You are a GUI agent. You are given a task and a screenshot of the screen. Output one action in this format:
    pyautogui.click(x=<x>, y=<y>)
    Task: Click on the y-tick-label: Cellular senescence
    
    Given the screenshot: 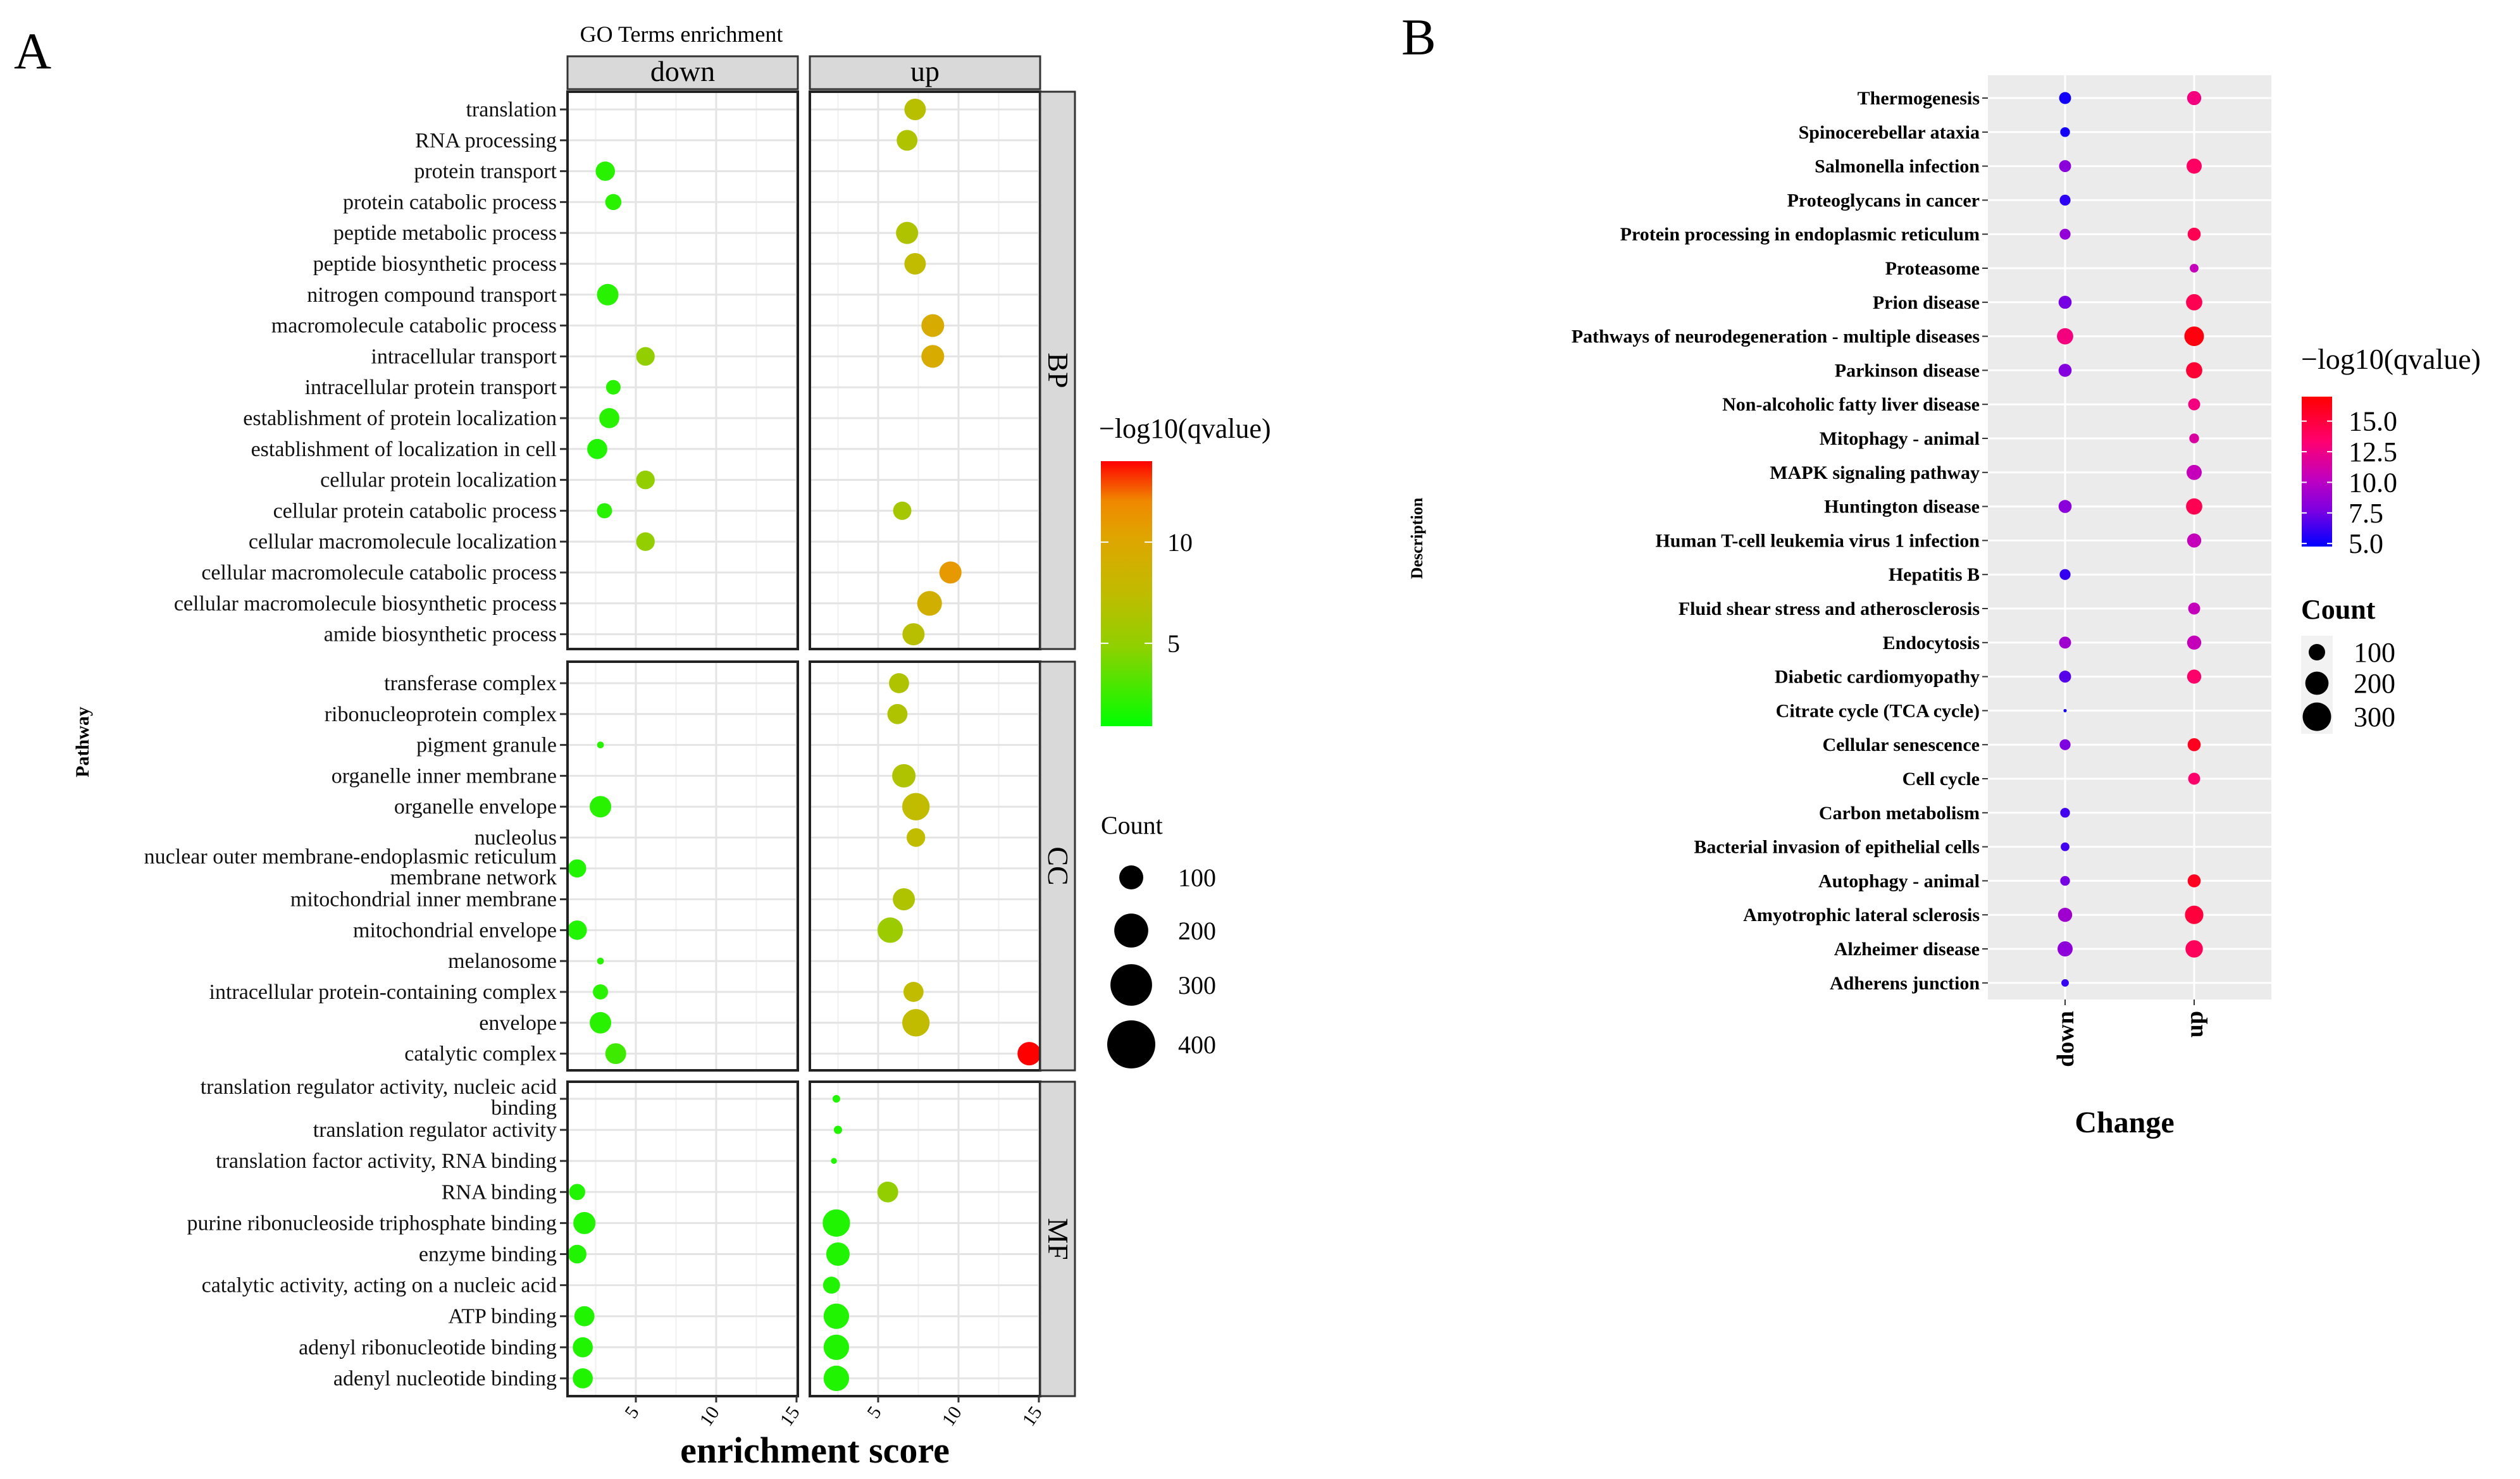 What is the action you would take?
    pyautogui.click(x=1901, y=744)
    